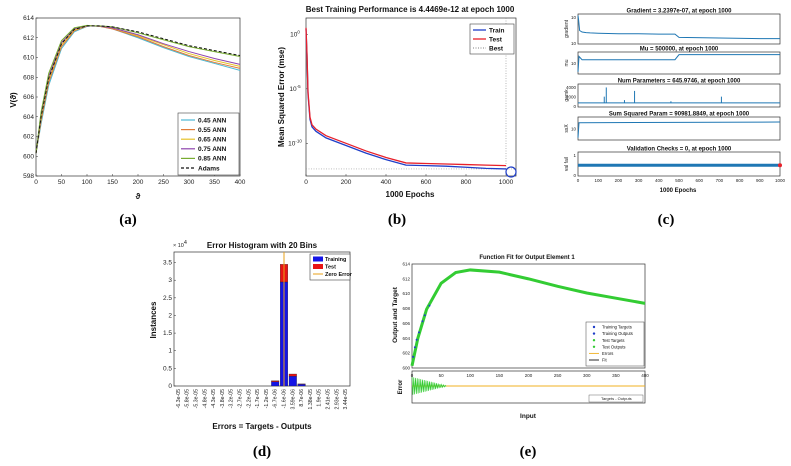 The width and height of the screenshot is (791, 466). I want to click on panel-a-ytick-label: 608, so click(28, 77).